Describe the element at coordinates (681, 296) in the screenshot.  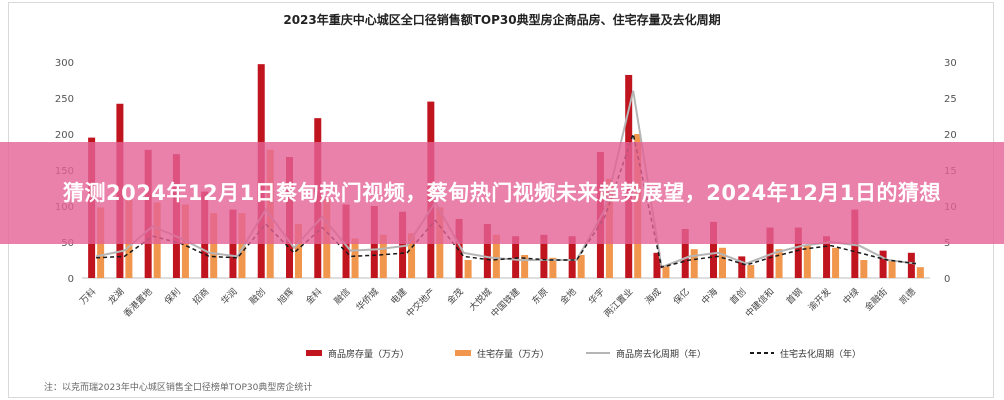
I see `category-label: 保亿` at that location.